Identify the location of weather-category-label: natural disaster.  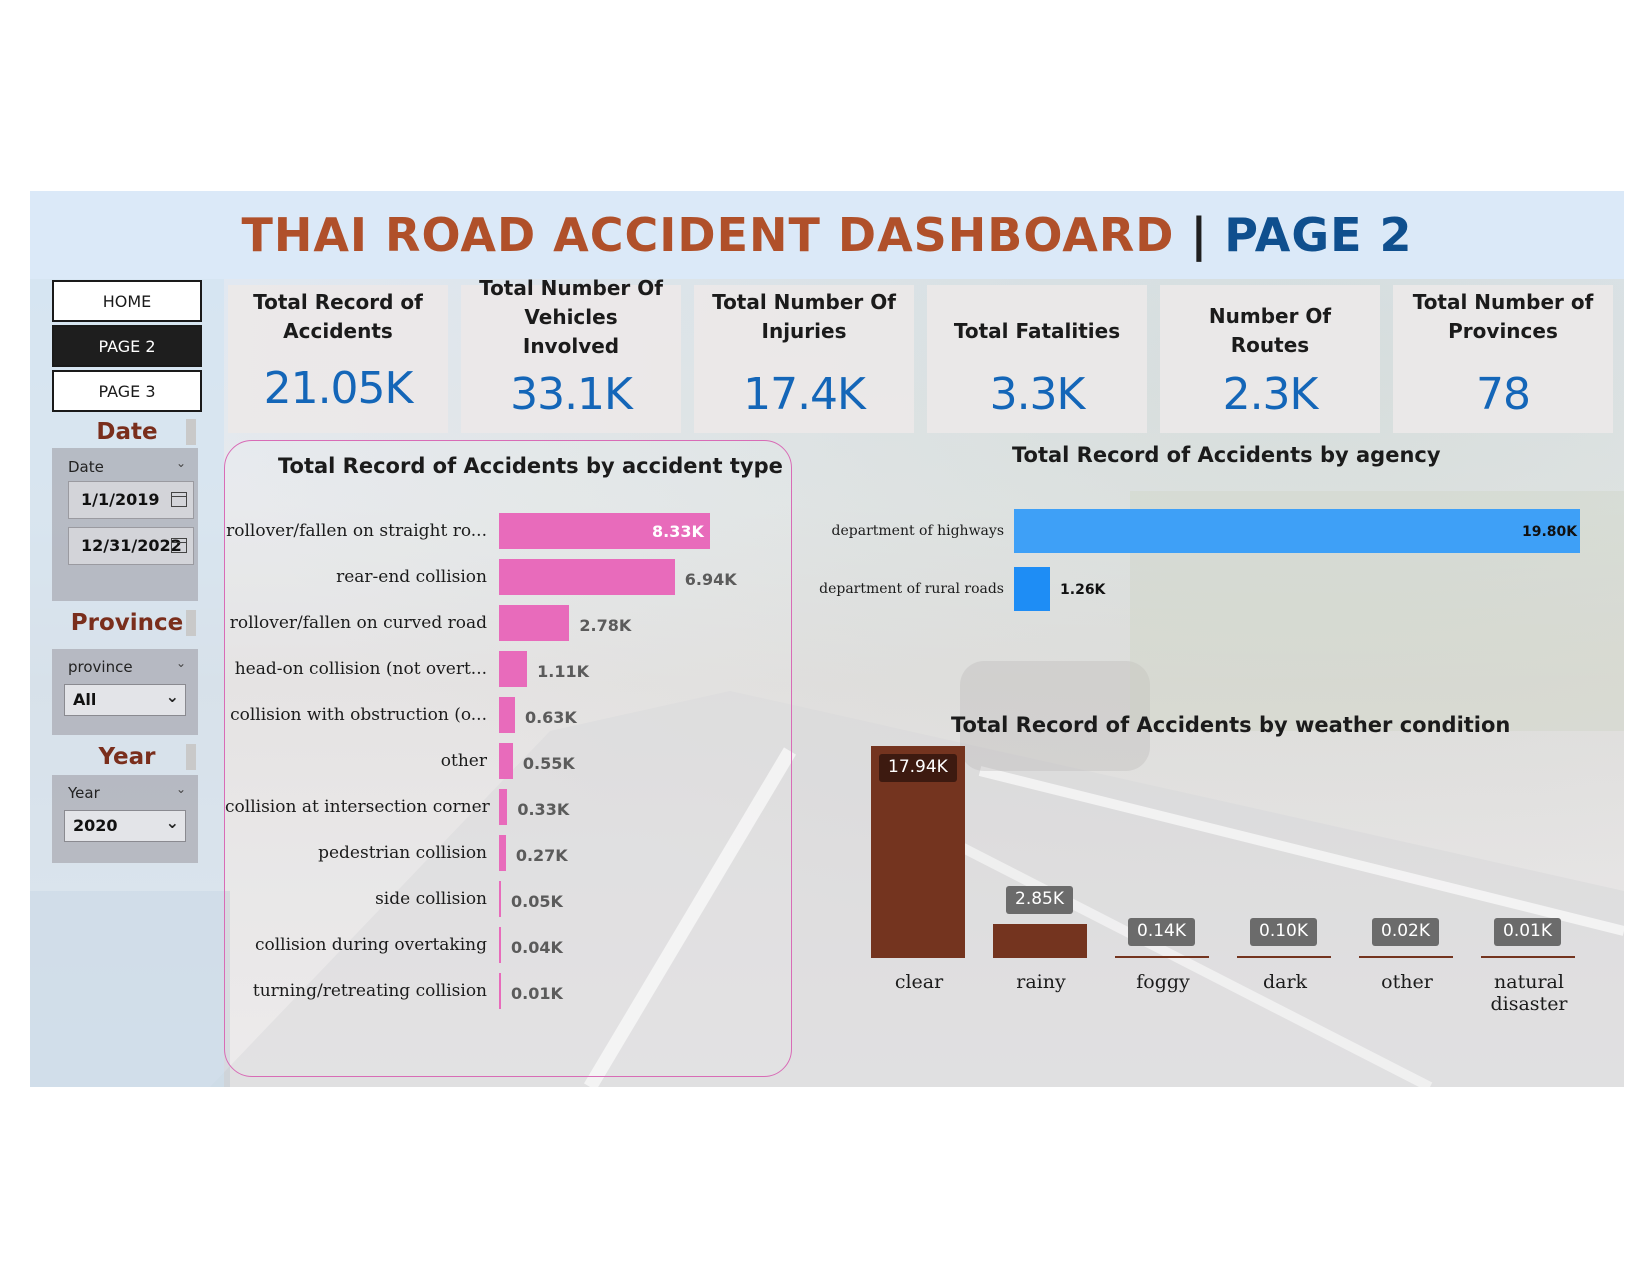
(1529, 993).